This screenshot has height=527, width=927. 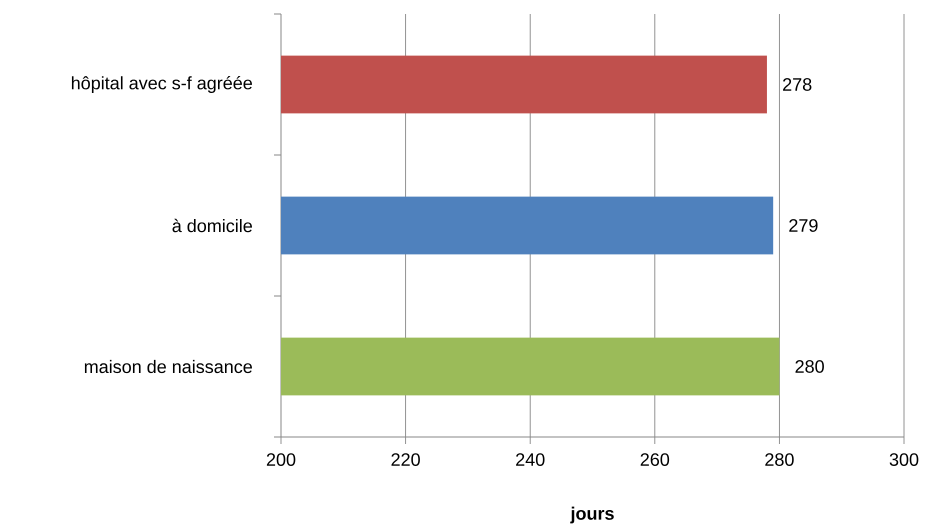 I want to click on y-tick-label: à domicile, so click(x=212, y=225).